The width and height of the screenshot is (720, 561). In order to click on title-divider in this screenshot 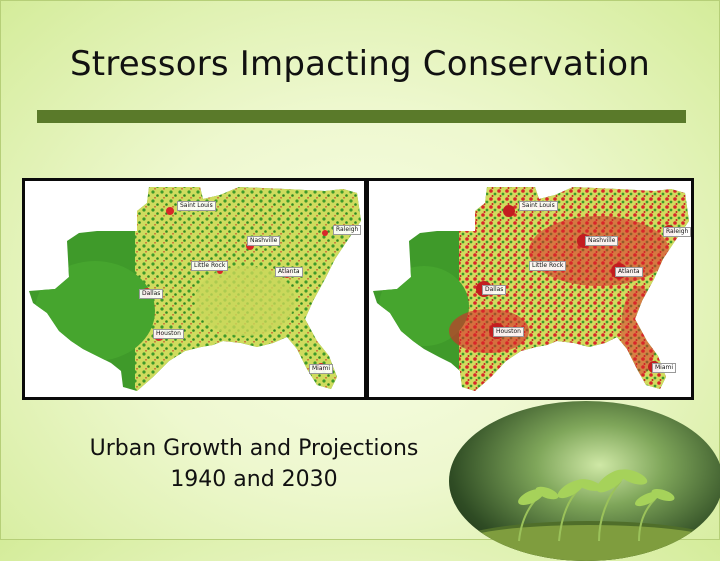, I will do `click(361, 116)`.